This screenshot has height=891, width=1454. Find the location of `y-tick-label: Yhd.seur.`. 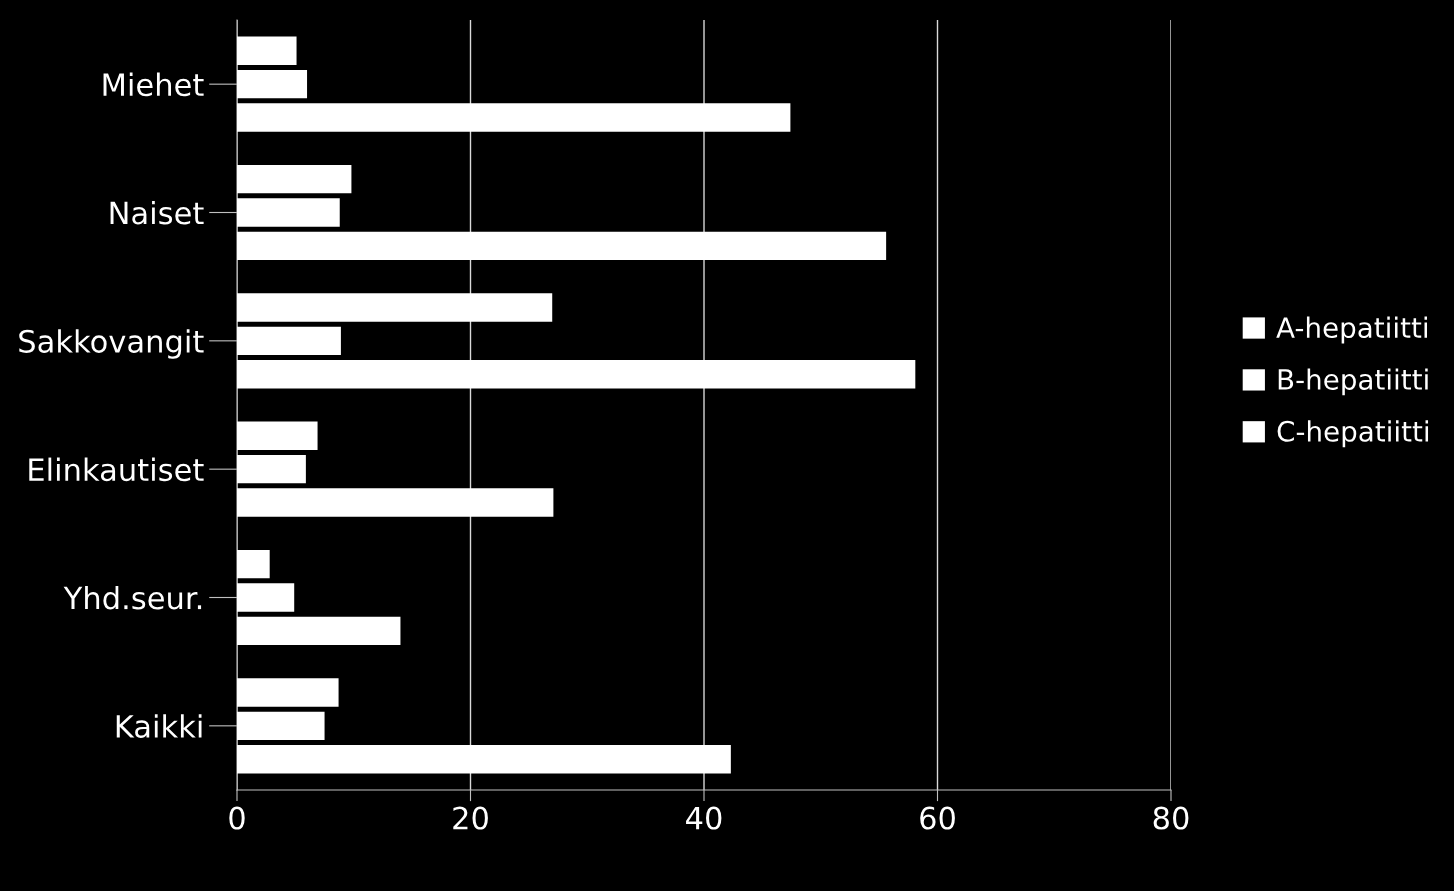

y-tick-label: Yhd.seur. is located at coordinates (132, 597).